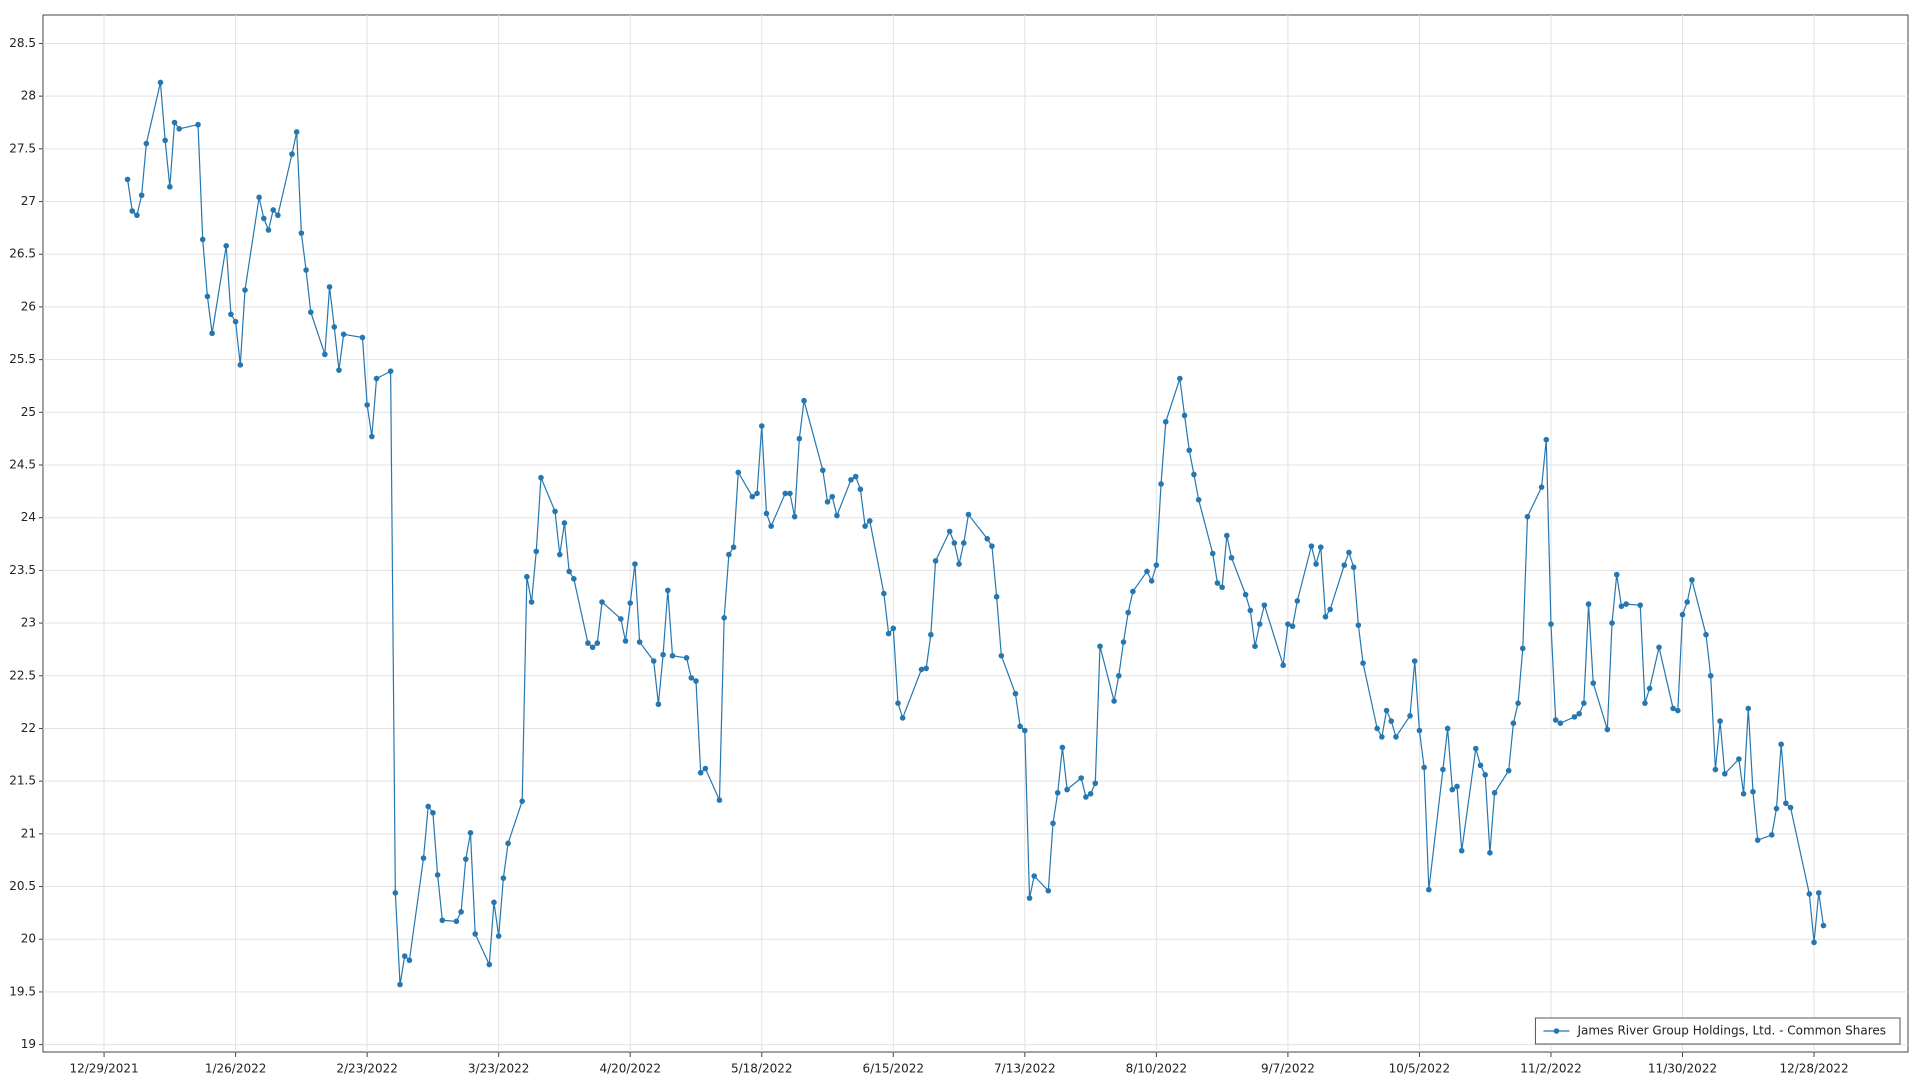  Describe the element at coordinates (1157, 1069) in the screenshot. I see `x-tick-label: 8/10/2022` at that location.